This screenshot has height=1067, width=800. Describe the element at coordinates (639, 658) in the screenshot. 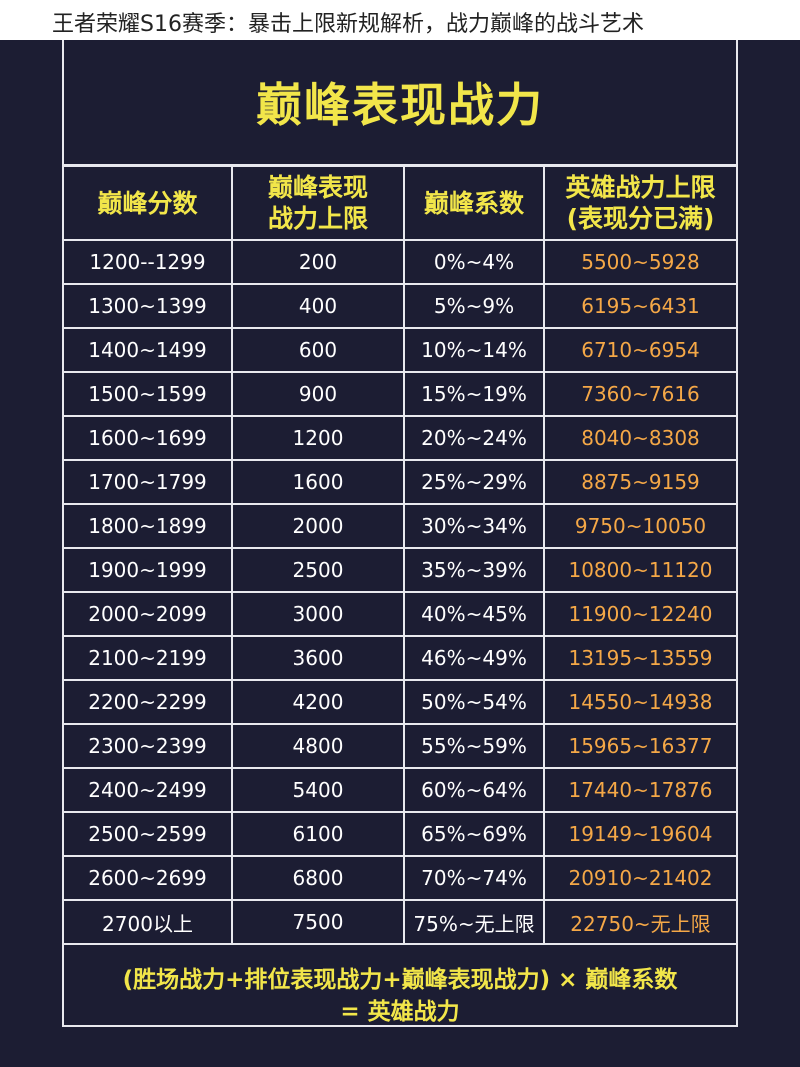

I see `cell-hero-power-cap: 13195~13559` at that location.